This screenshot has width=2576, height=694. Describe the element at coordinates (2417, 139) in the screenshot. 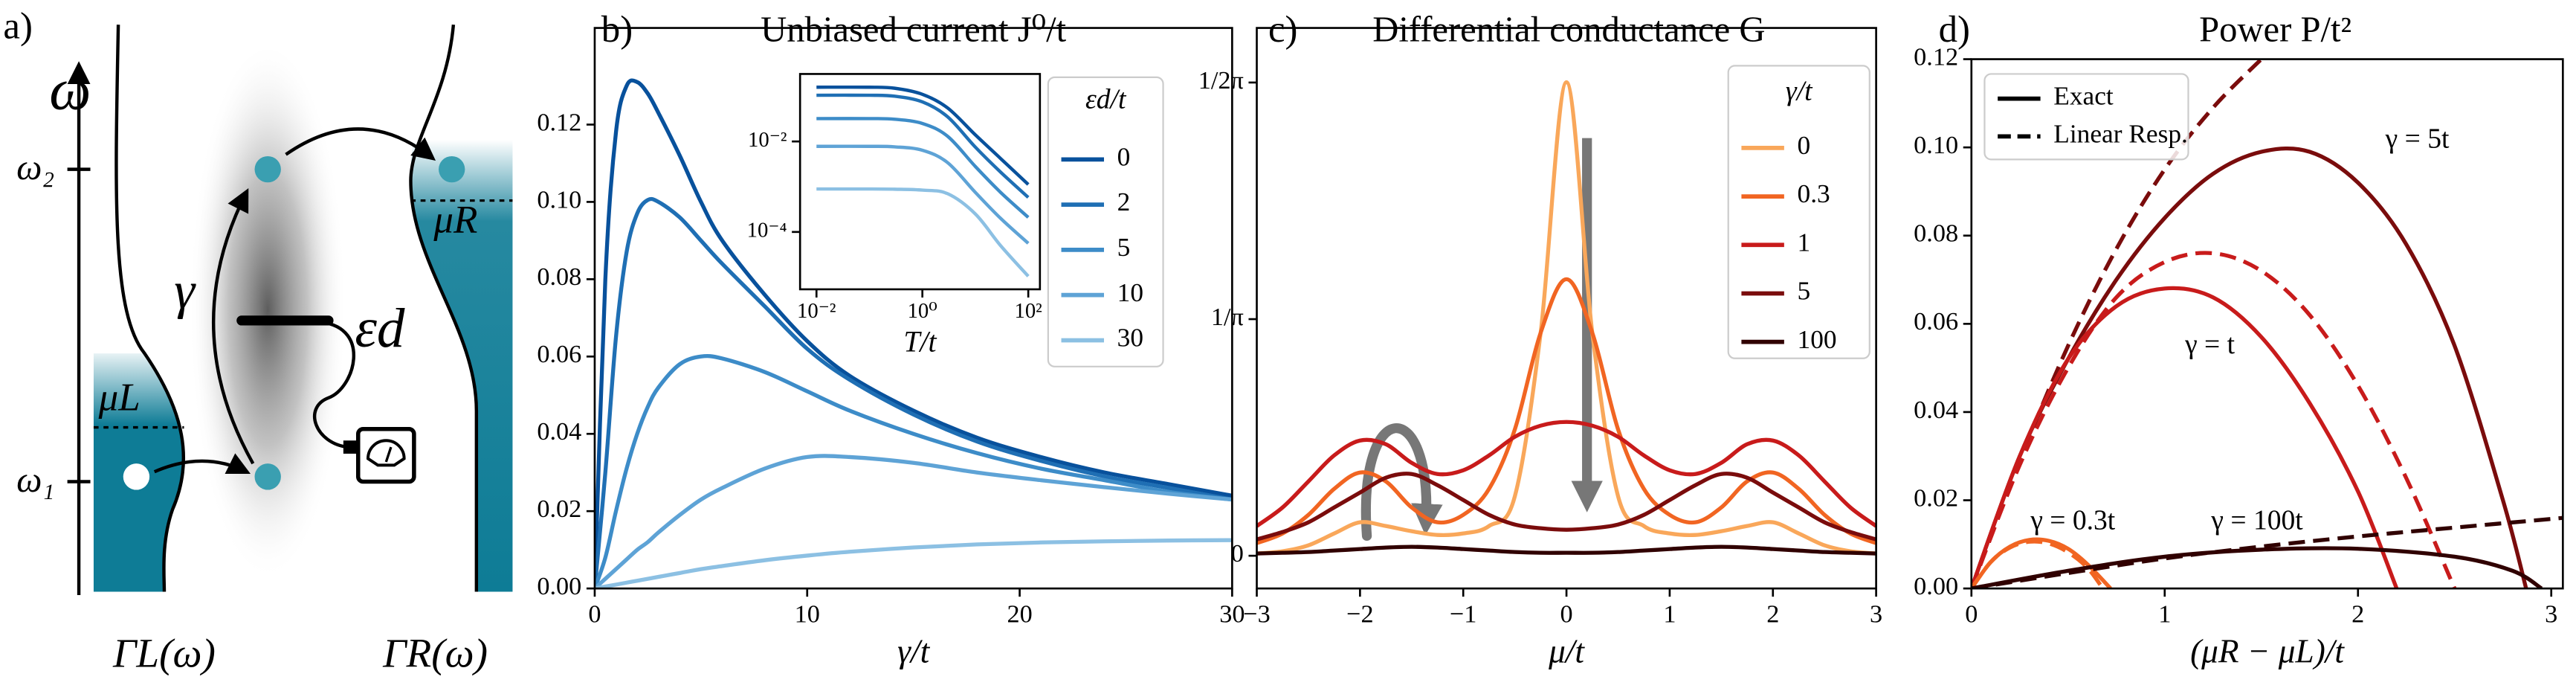

I see `annotation: γ = 5t` at that location.